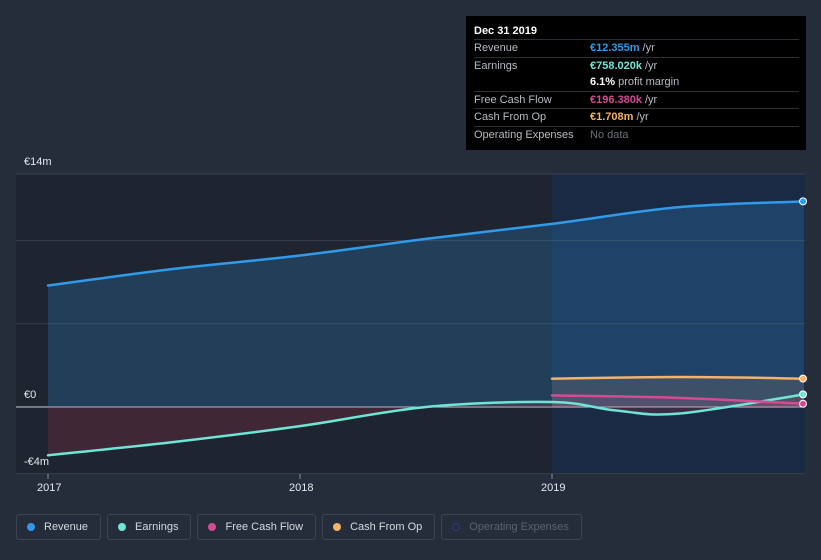 The image size is (821, 560). I want to click on series-end-point-revenue, so click(803, 201).